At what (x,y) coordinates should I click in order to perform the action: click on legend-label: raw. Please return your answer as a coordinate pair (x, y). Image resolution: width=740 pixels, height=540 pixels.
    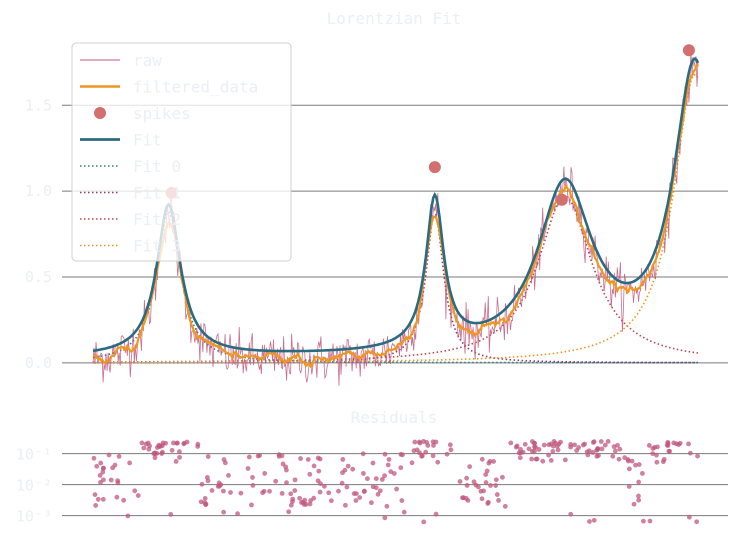
    Looking at the image, I should click on (147, 60).